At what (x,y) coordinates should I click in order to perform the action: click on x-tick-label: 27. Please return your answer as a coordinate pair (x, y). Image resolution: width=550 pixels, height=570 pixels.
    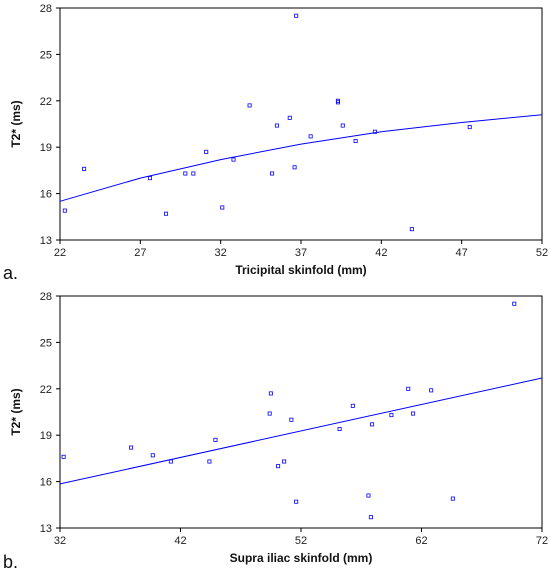
    Looking at the image, I should click on (140, 253).